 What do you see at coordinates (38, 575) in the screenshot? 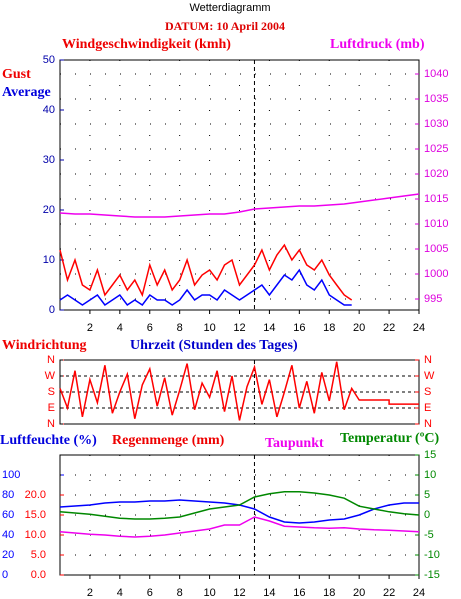
I see `y3-tick-label: 0.0` at bounding box center [38, 575].